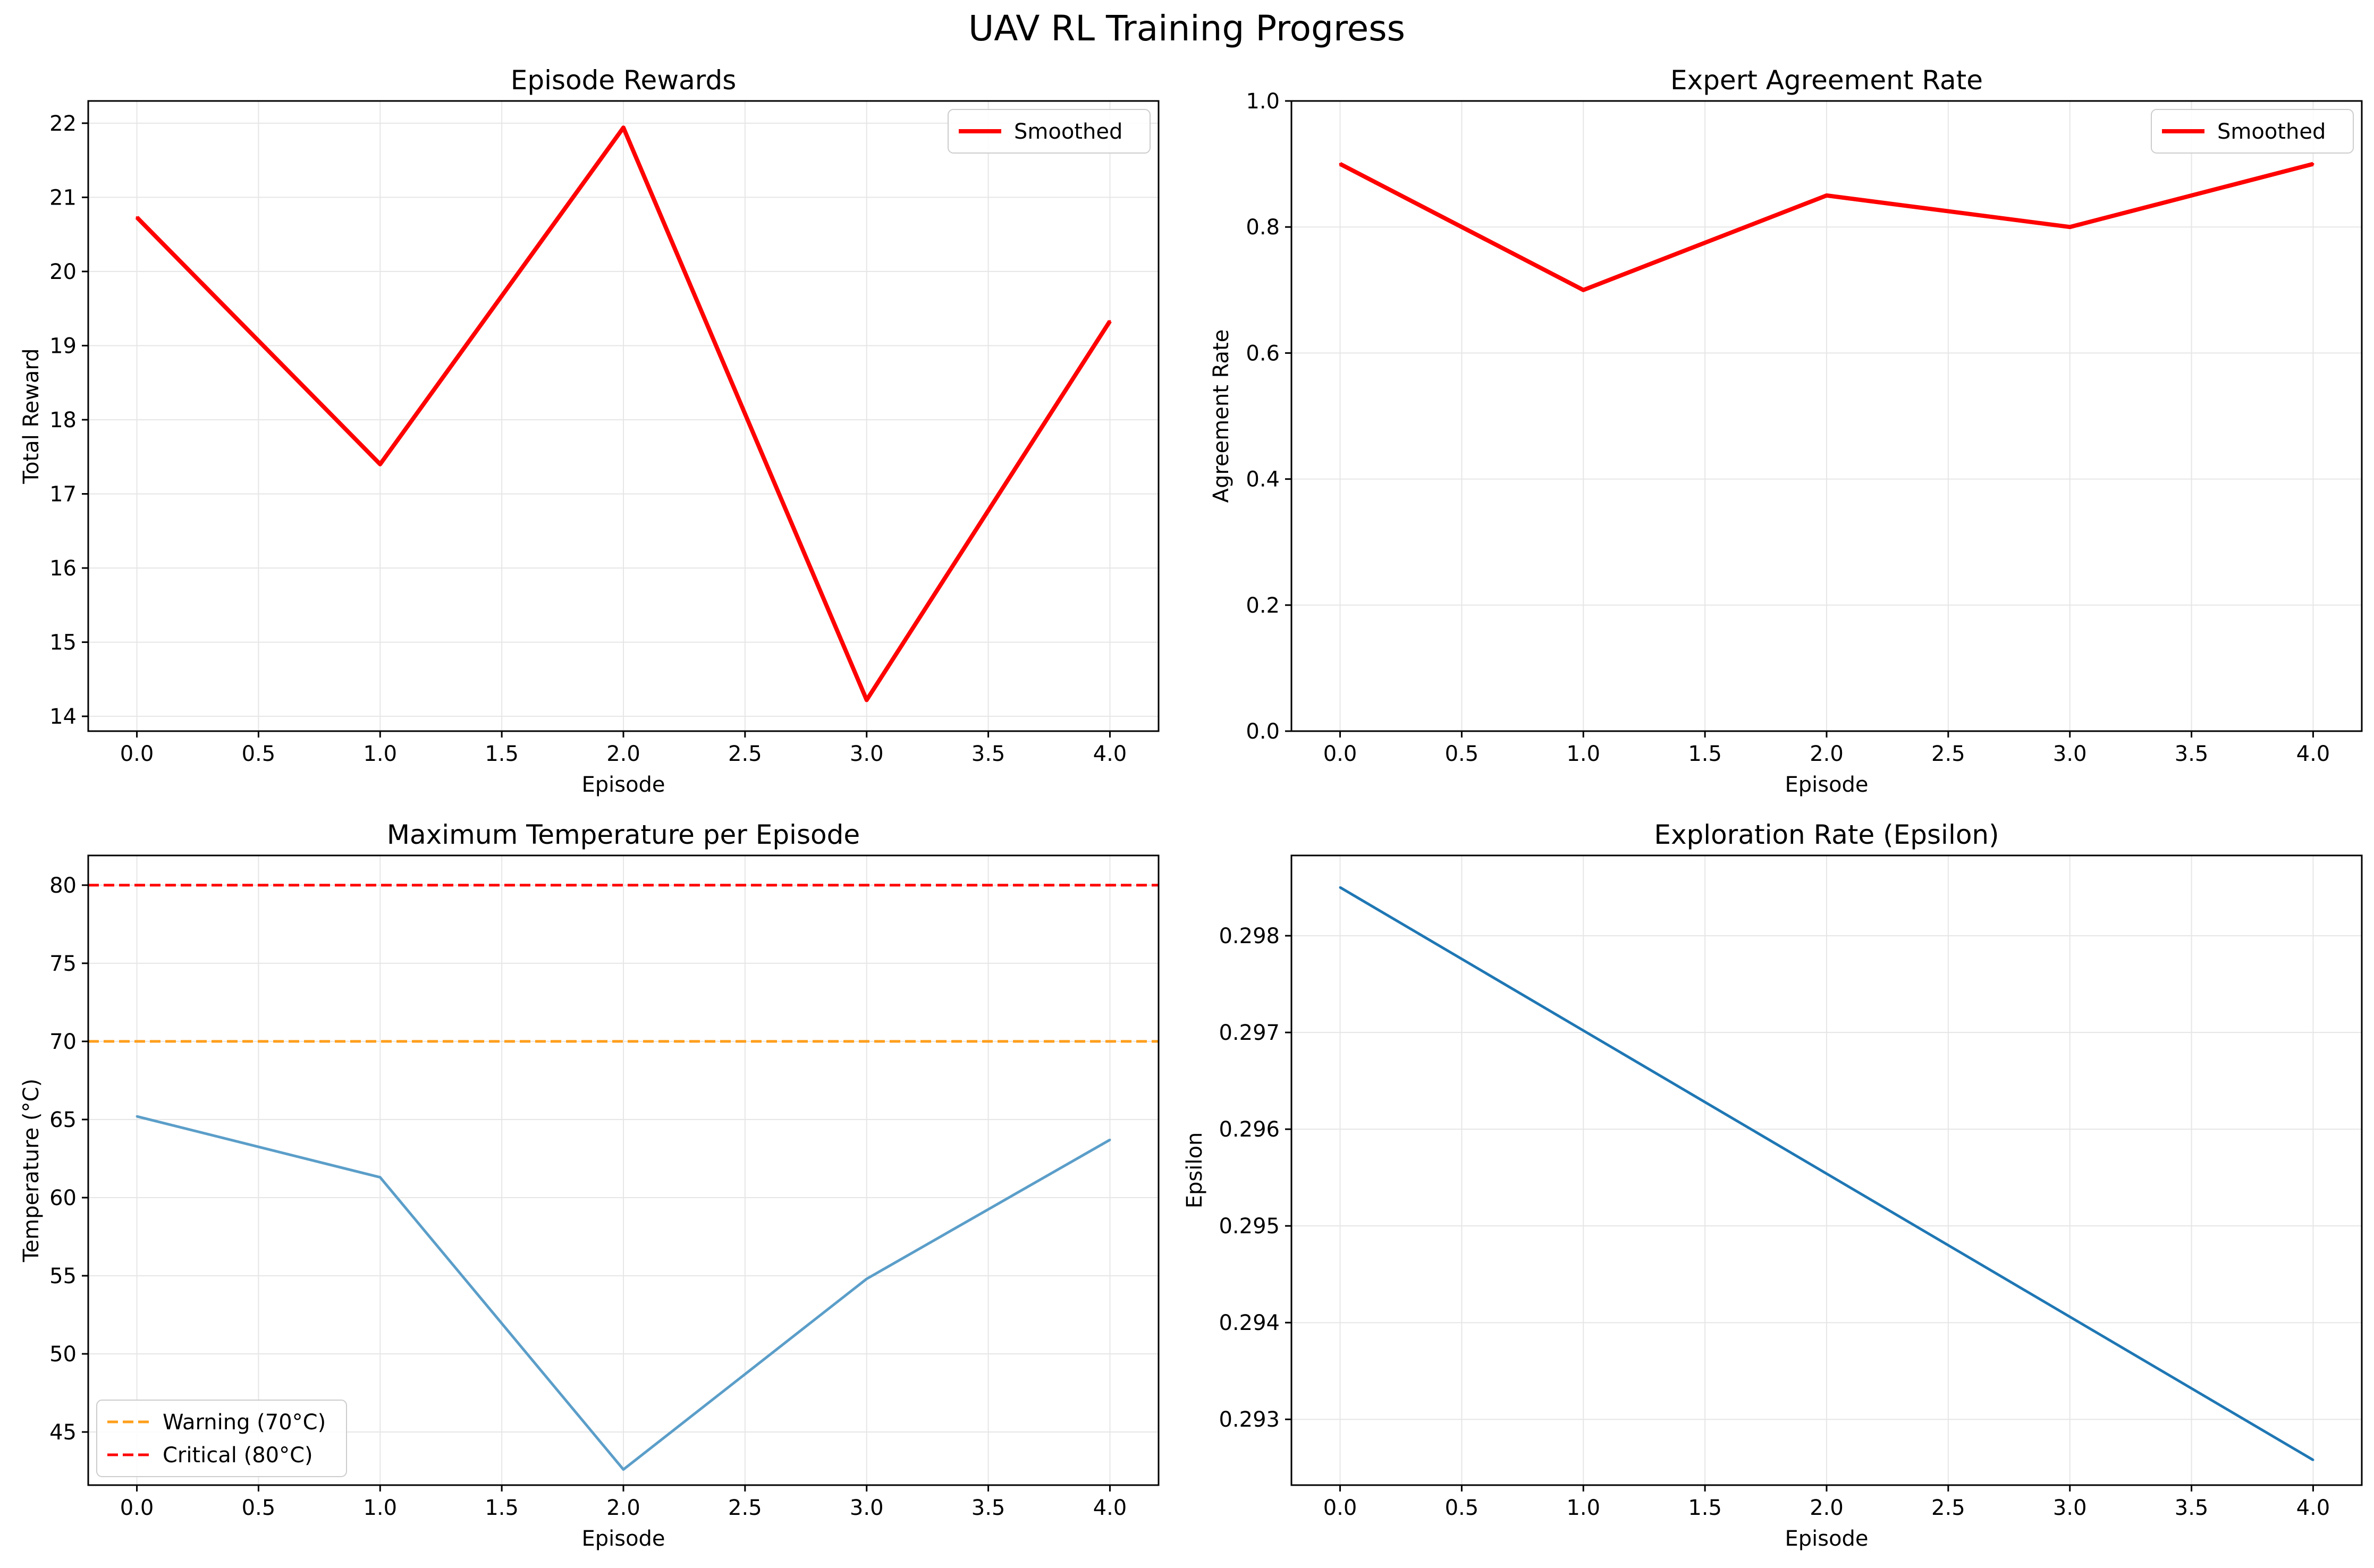 The width and height of the screenshot is (2374, 1568). Describe the element at coordinates (1221, 416) in the screenshot. I see `y-axis-label: Agreement Rate` at that location.